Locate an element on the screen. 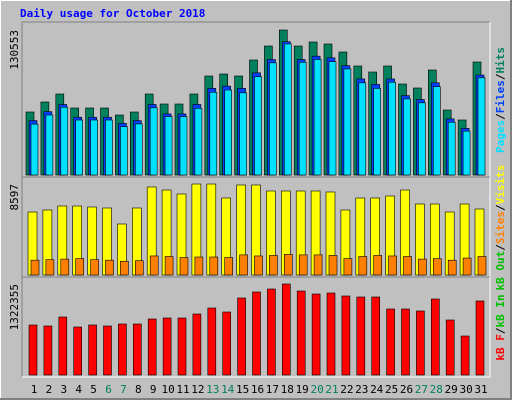 This screenshot has height=400, width=512. legend-entry: kB Out is located at coordinates (500, 271).